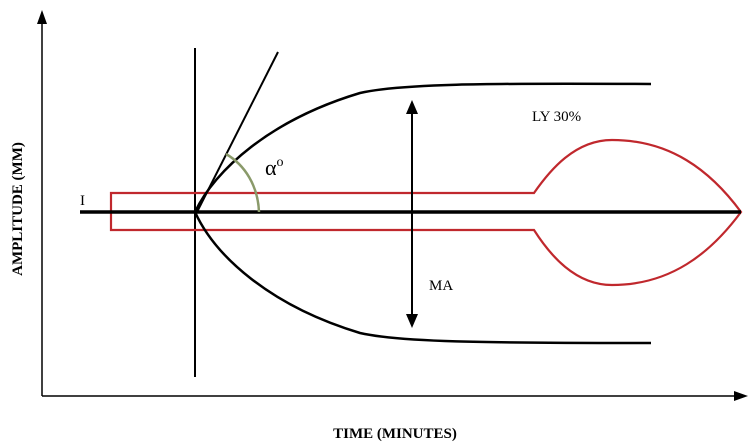 The height and width of the screenshot is (442, 748). Describe the element at coordinates (441, 286) in the screenshot. I see `ma-label: MA` at that location.